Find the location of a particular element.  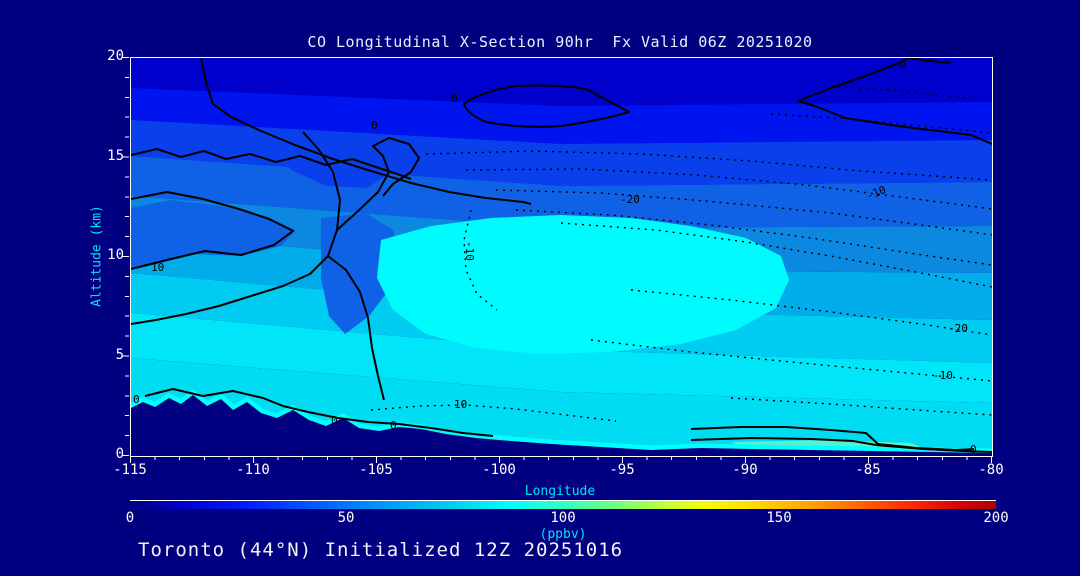

y-axis-label: Altitude (km) is located at coordinates (97, 256).